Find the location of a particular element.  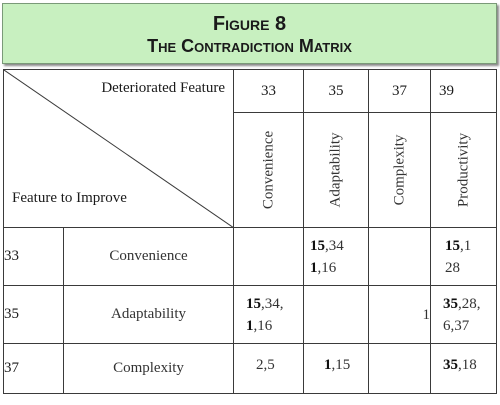

cell-line: 28 is located at coordinates (452, 267).